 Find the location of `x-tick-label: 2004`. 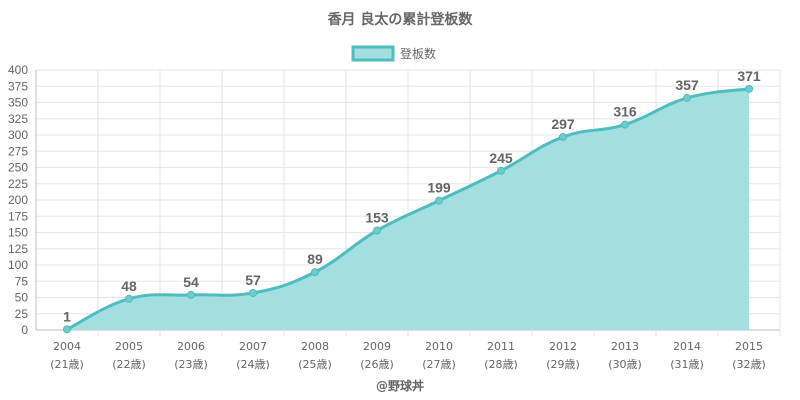

x-tick-label: 2004 is located at coordinates (67, 346).